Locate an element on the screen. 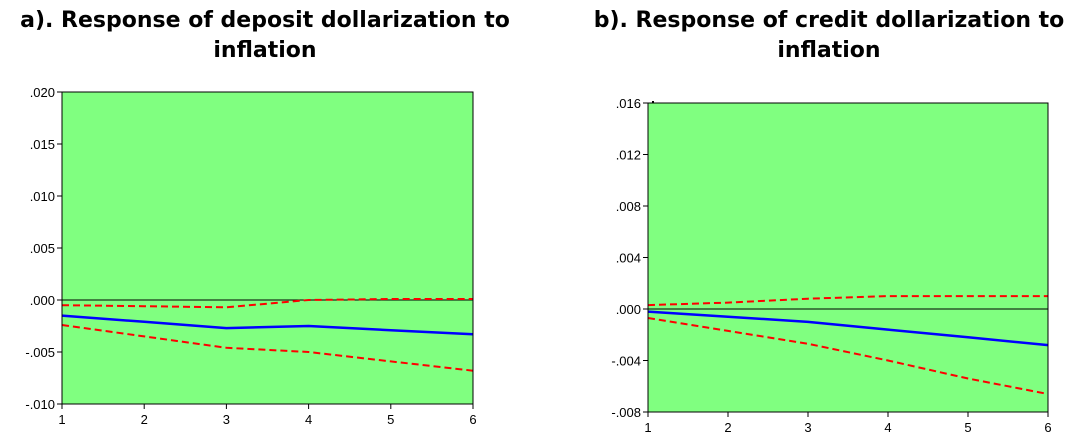  chart-a-series-response is located at coordinates (267, 325).